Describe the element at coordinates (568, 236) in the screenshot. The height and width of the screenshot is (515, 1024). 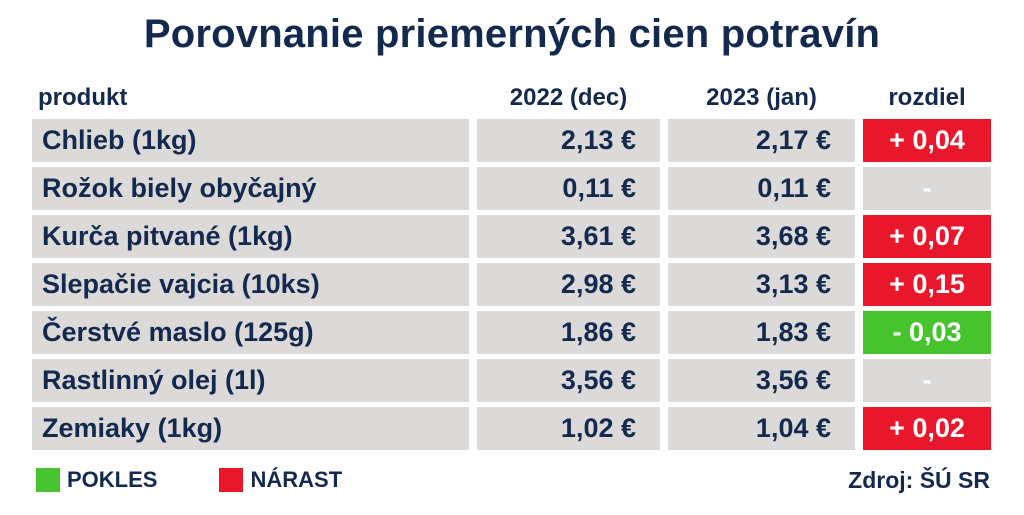
I see `price-2022-cell: 3,61 €` at that location.